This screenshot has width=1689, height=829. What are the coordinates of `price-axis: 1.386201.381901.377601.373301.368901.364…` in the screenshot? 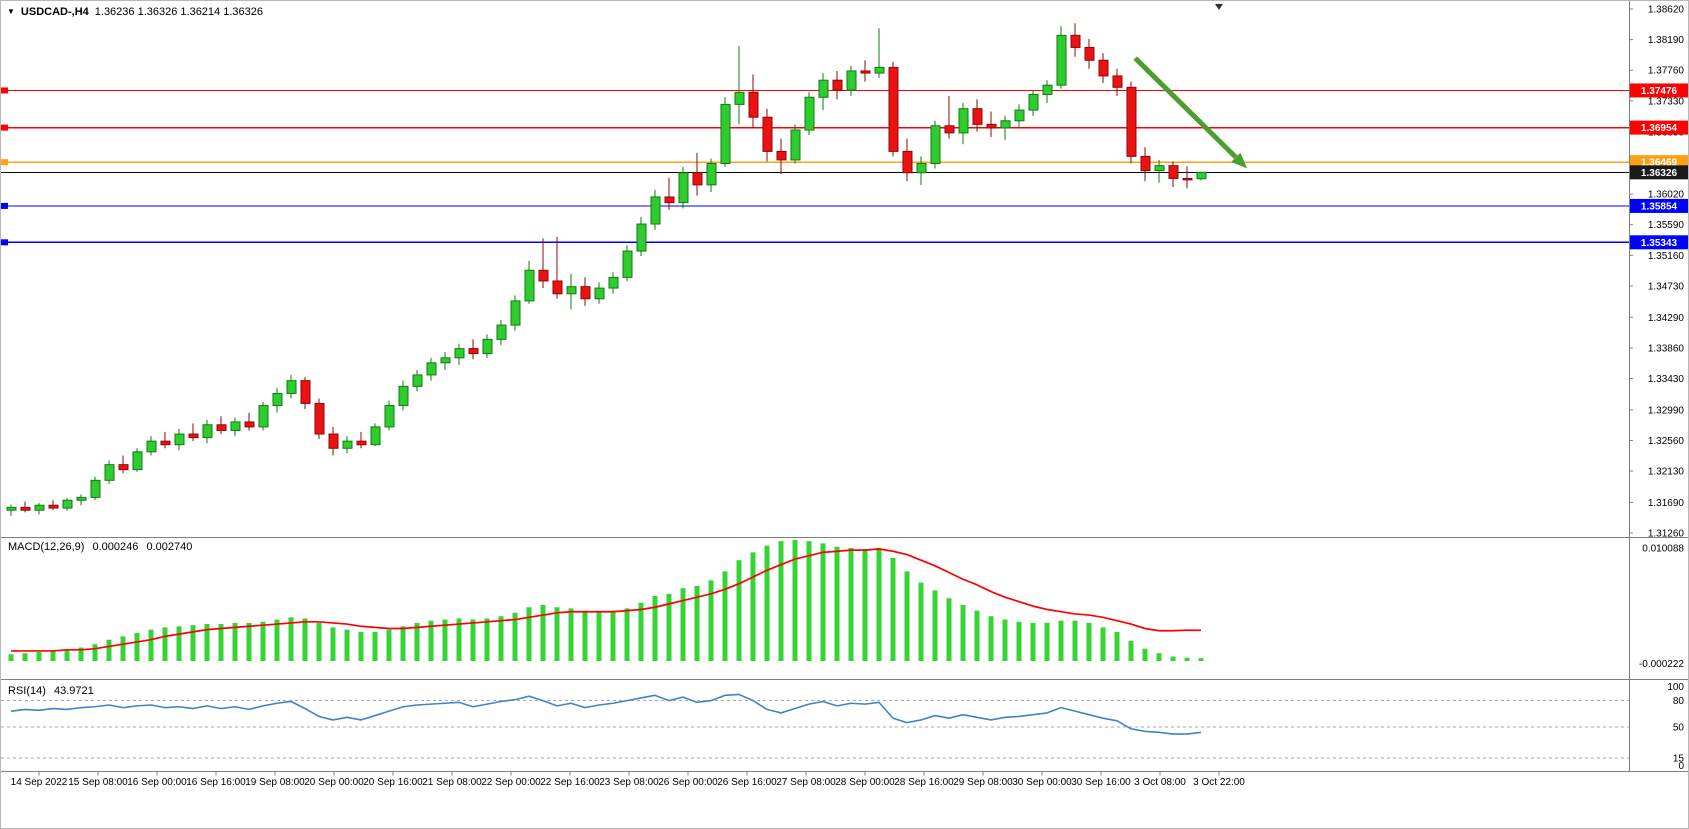 It's located at (1656, 272).